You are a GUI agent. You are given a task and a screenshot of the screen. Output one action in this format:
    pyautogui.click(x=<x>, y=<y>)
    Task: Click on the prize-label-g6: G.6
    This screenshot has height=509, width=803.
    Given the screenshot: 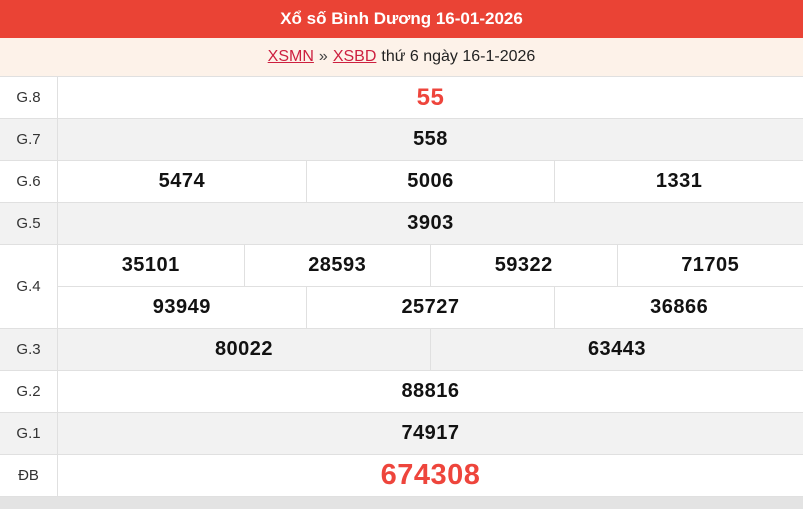 What is the action you would take?
    pyautogui.click(x=29, y=181)
    